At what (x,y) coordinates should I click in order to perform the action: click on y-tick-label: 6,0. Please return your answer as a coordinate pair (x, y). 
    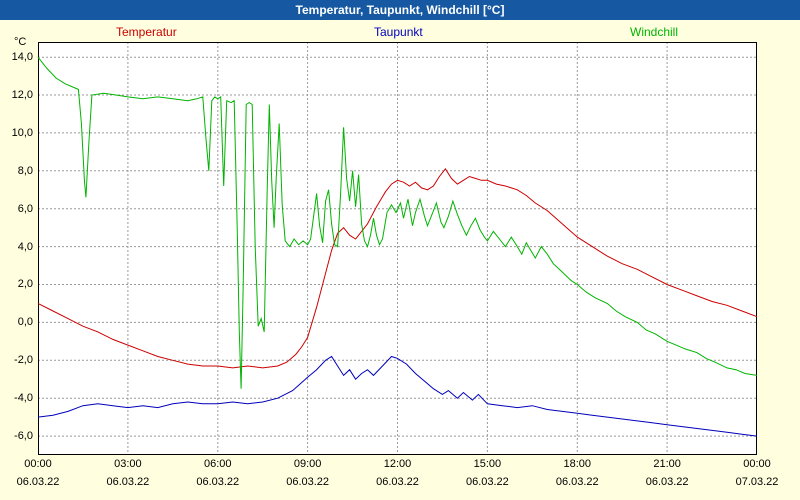
    Looking at the image, I should click on (25, 208).